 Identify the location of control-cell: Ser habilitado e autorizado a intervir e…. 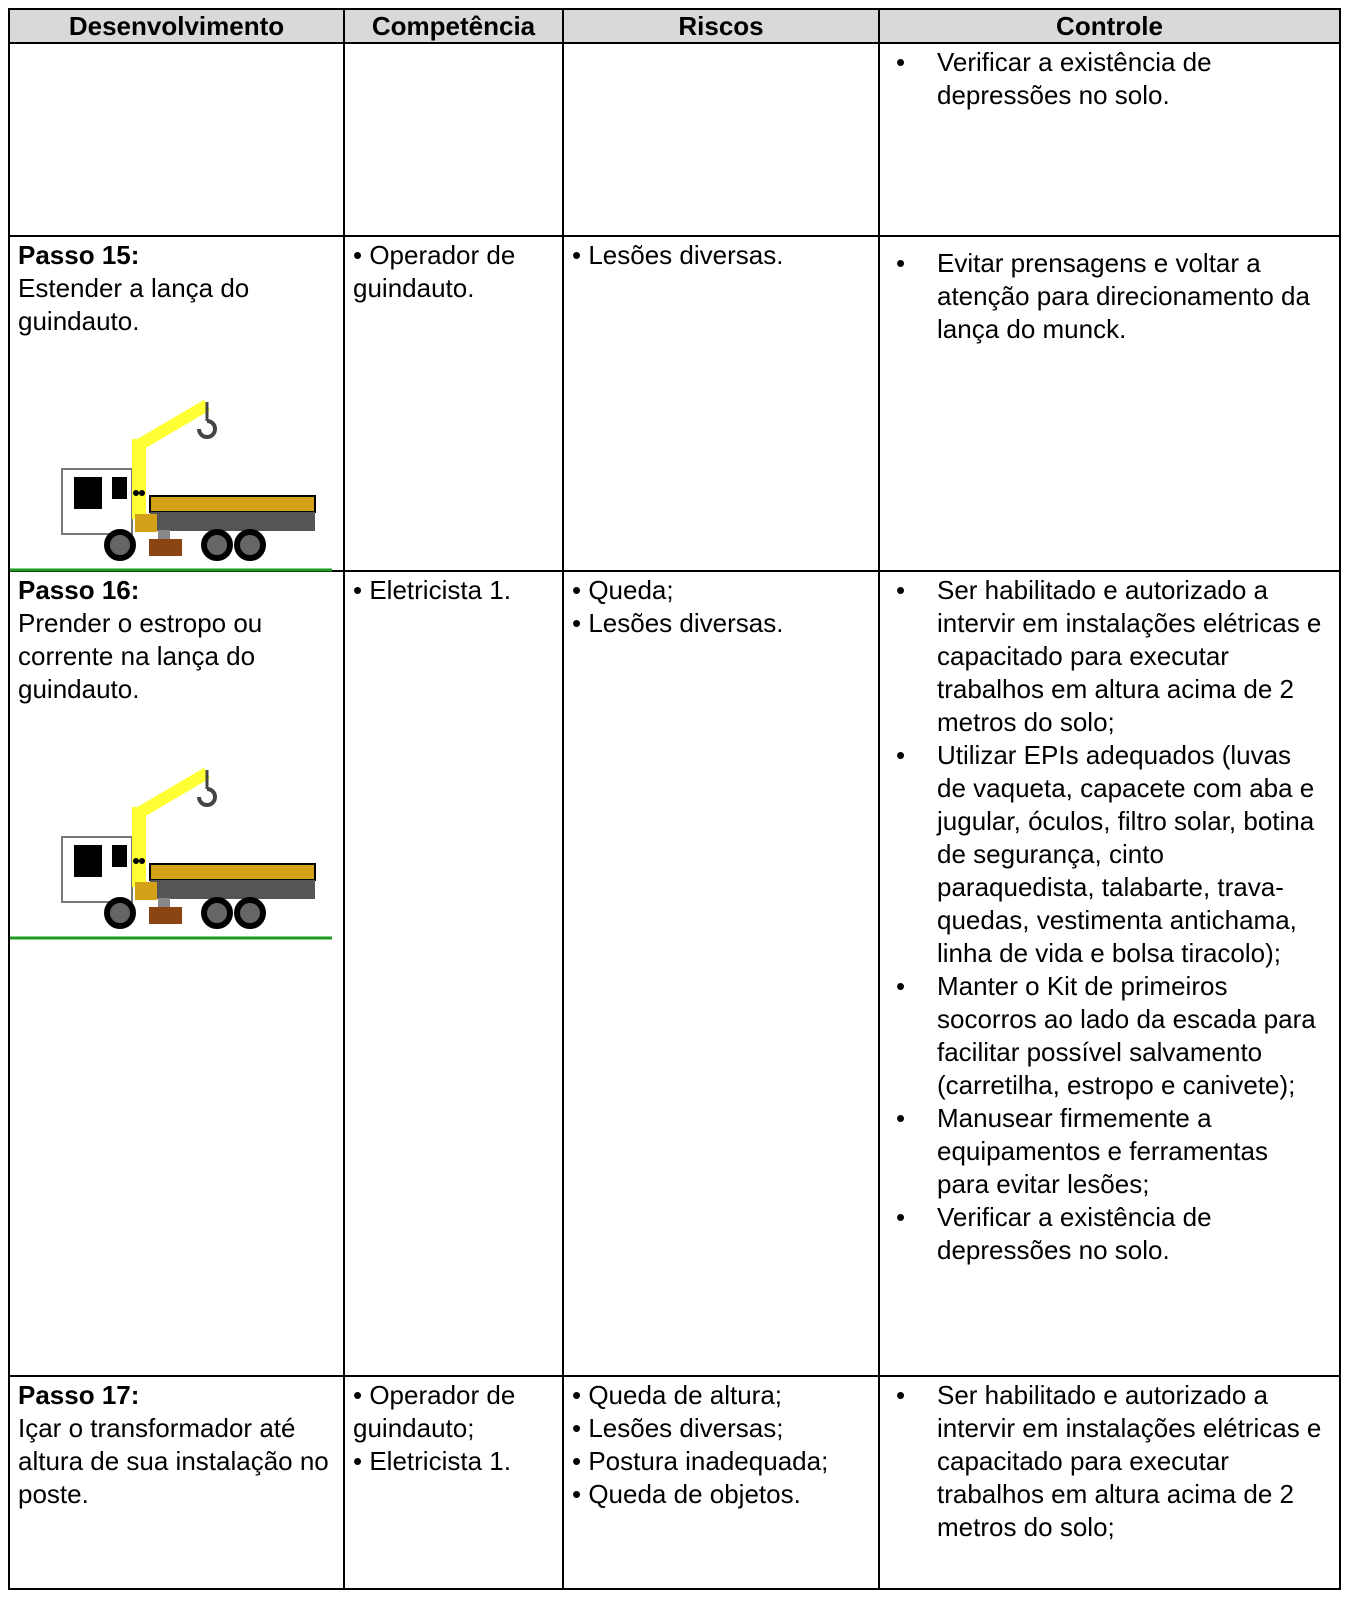
(1109, 1482).